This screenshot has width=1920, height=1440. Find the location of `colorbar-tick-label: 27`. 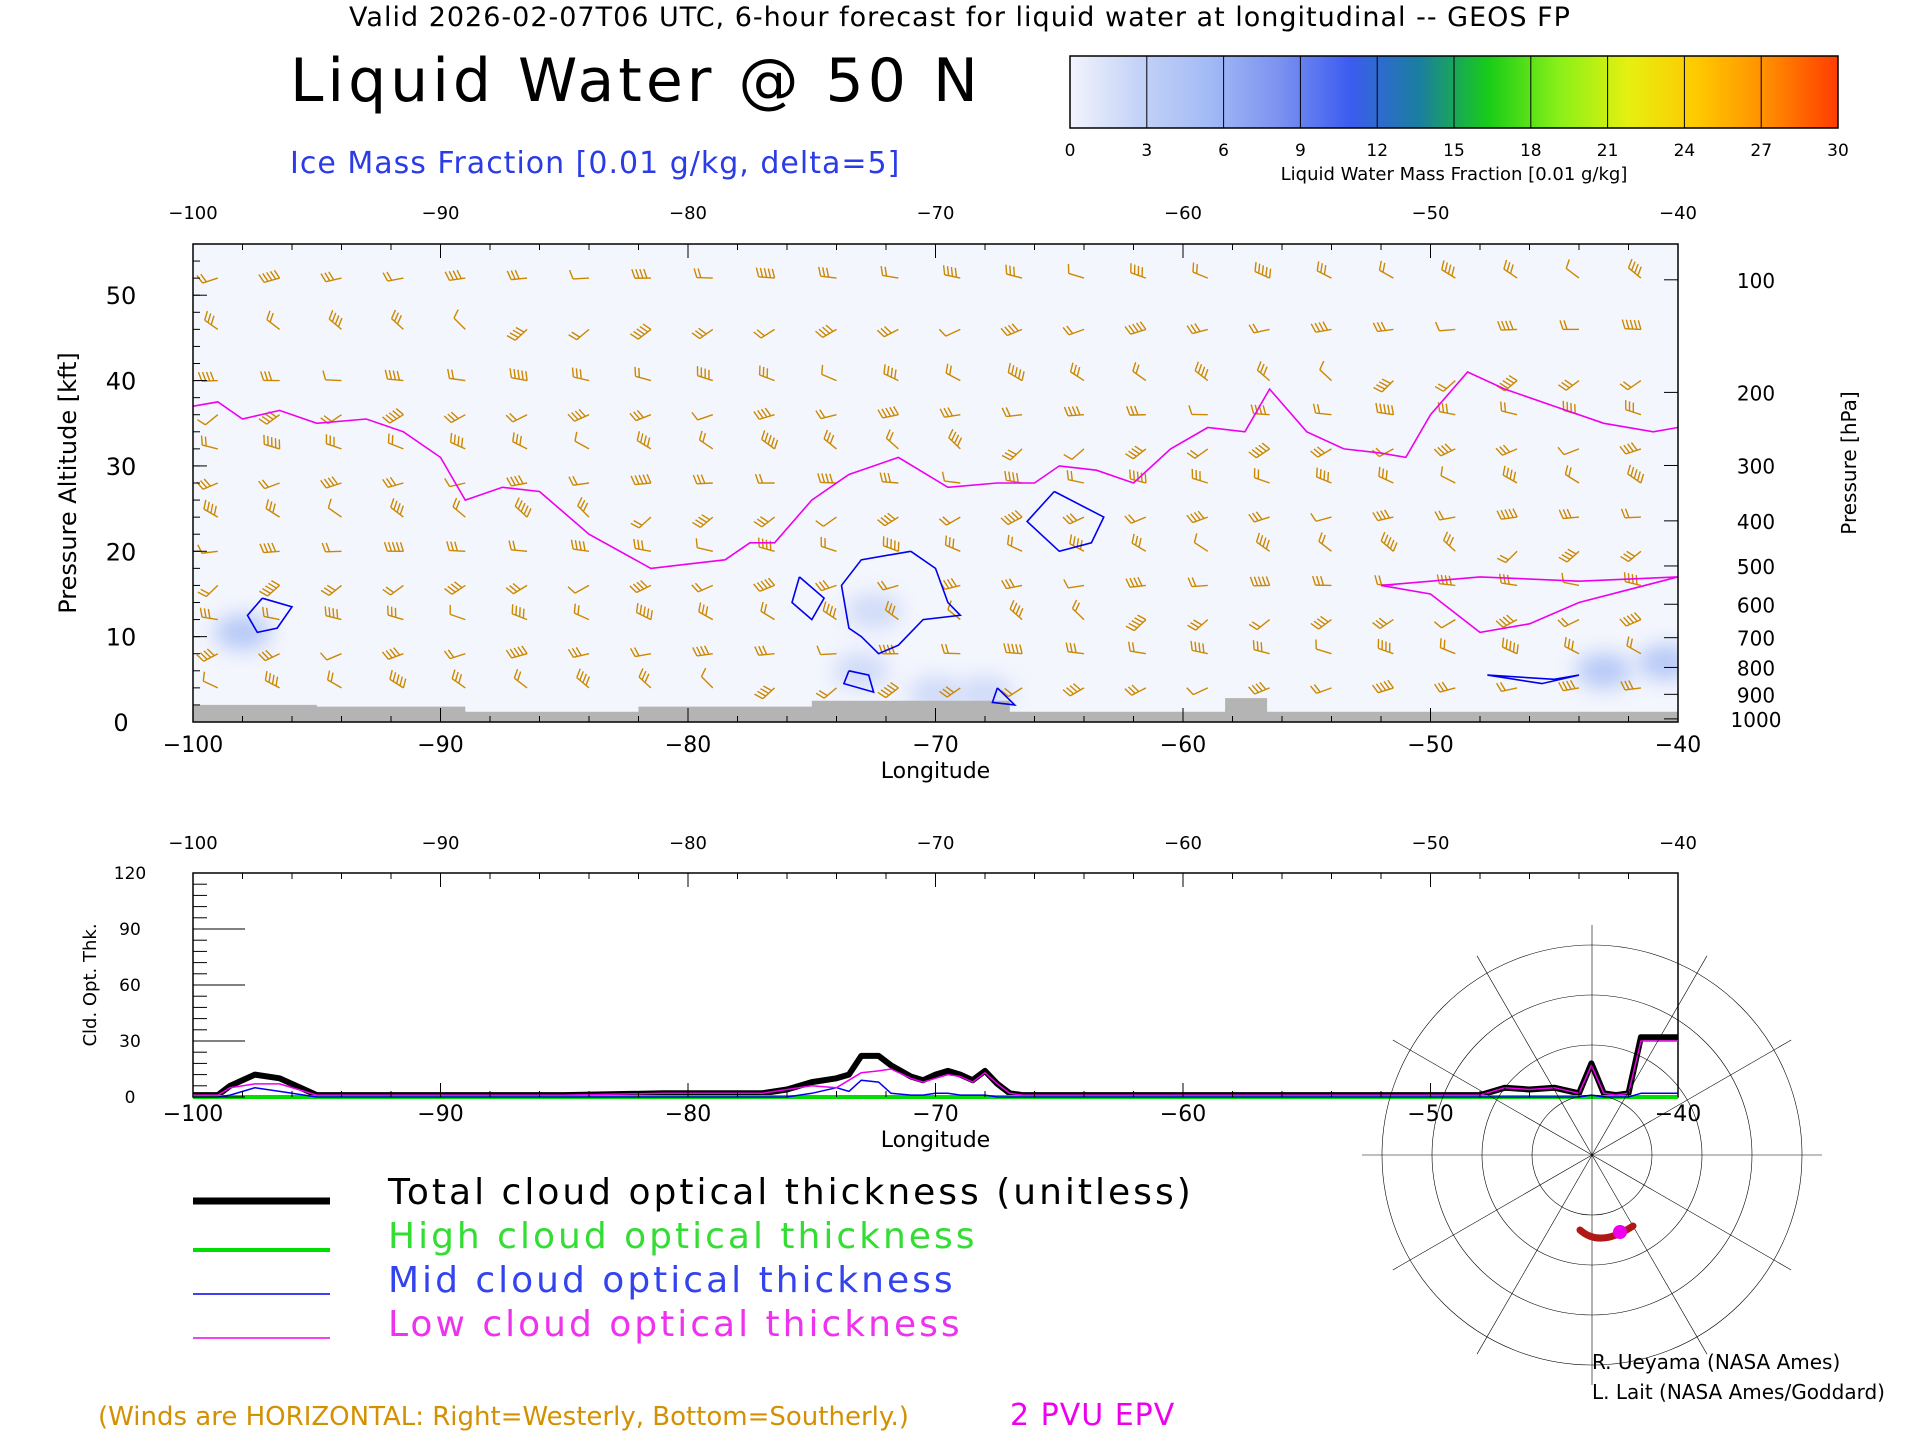

colorbar-tick-label: 27 is located at coordinates (1761, 151).